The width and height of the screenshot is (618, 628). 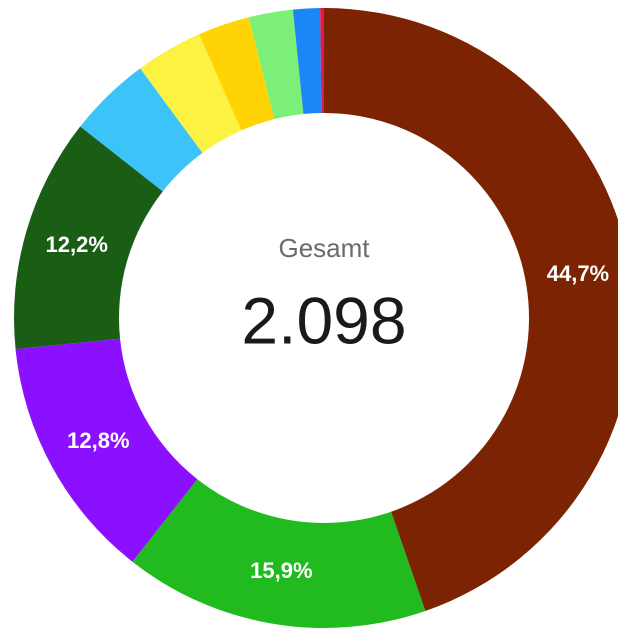 What do you see at coordinates (323, 320) in the screenshot?
I see `center-total: 2.098` at bounding box center [323, 320].